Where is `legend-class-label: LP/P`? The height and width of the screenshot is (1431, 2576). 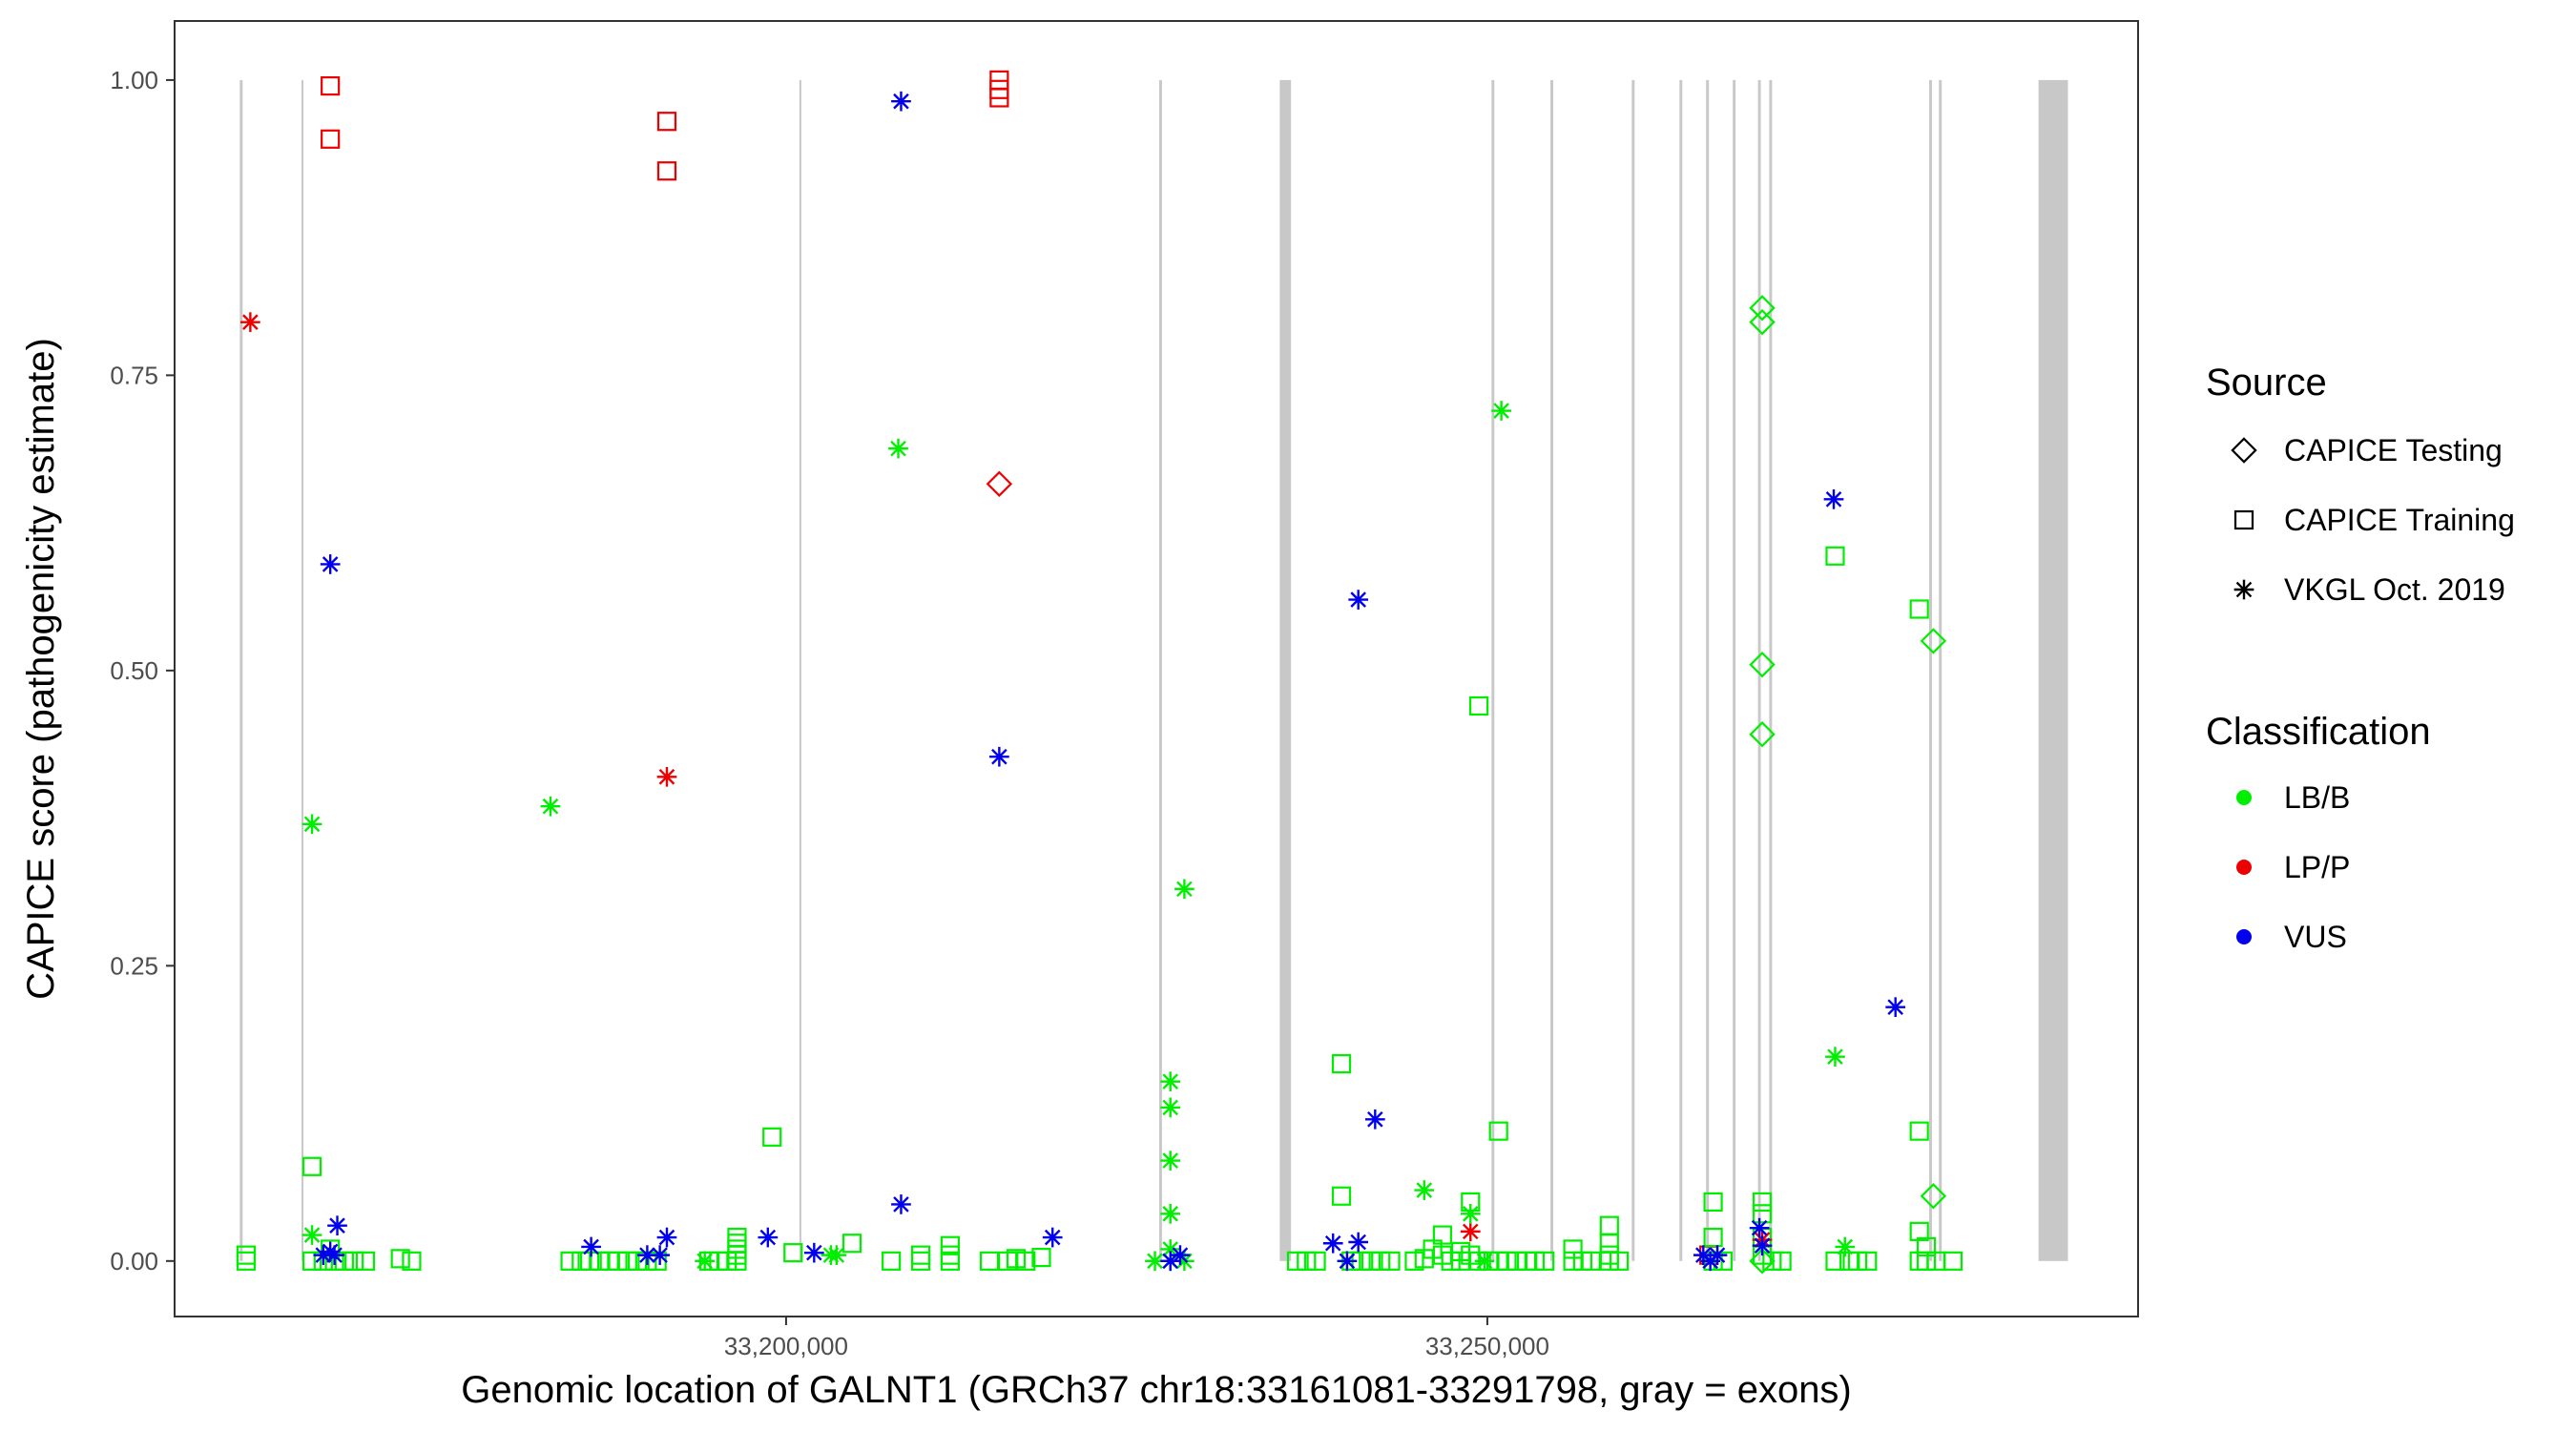 legend-class-label: LP/P is located at coordinates (2317, 867).